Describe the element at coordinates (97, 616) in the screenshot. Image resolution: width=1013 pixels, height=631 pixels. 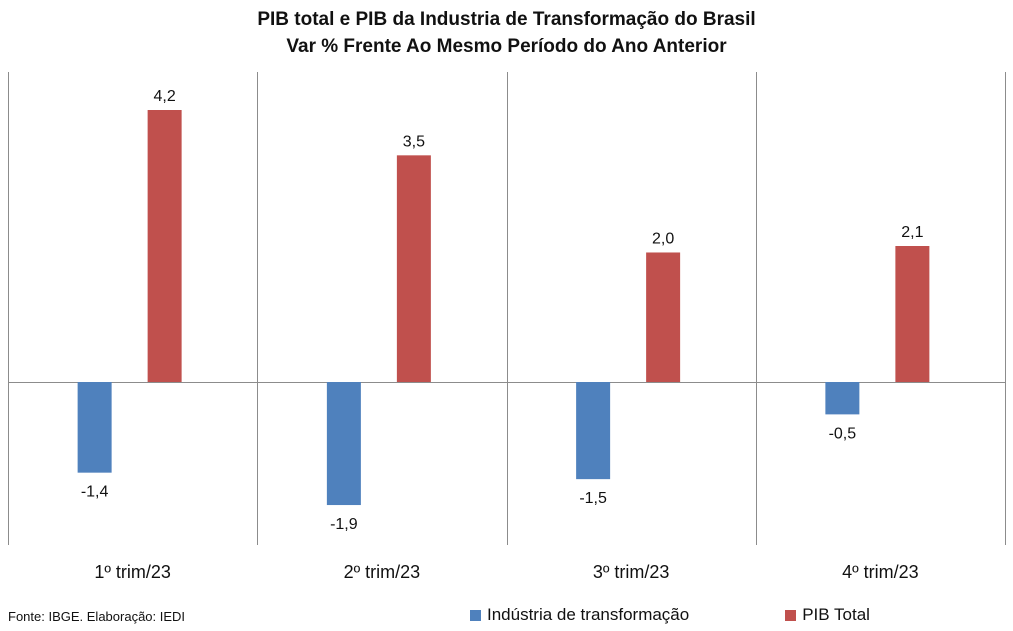
I see `source-note: Fonte: IBGE. Elaboração: IEDI` at that location.